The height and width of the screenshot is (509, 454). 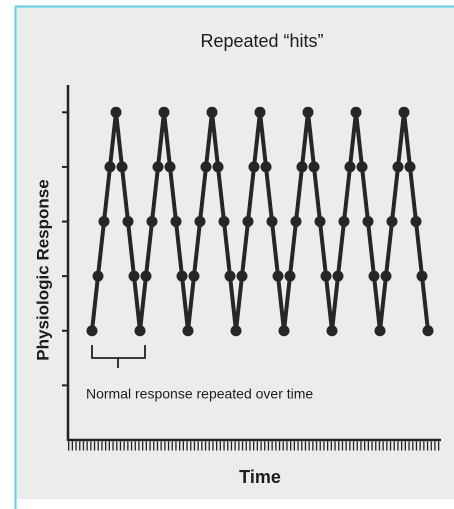 I want to click on annotation: Normal response repeated over time, so click(x=199, y=394).